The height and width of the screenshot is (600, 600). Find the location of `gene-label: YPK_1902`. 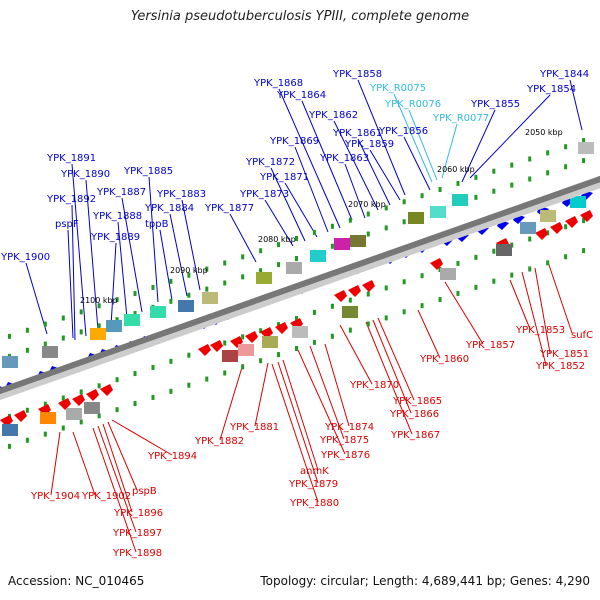

gene-label: YPK_1902 is located at coordinates (106, 496).